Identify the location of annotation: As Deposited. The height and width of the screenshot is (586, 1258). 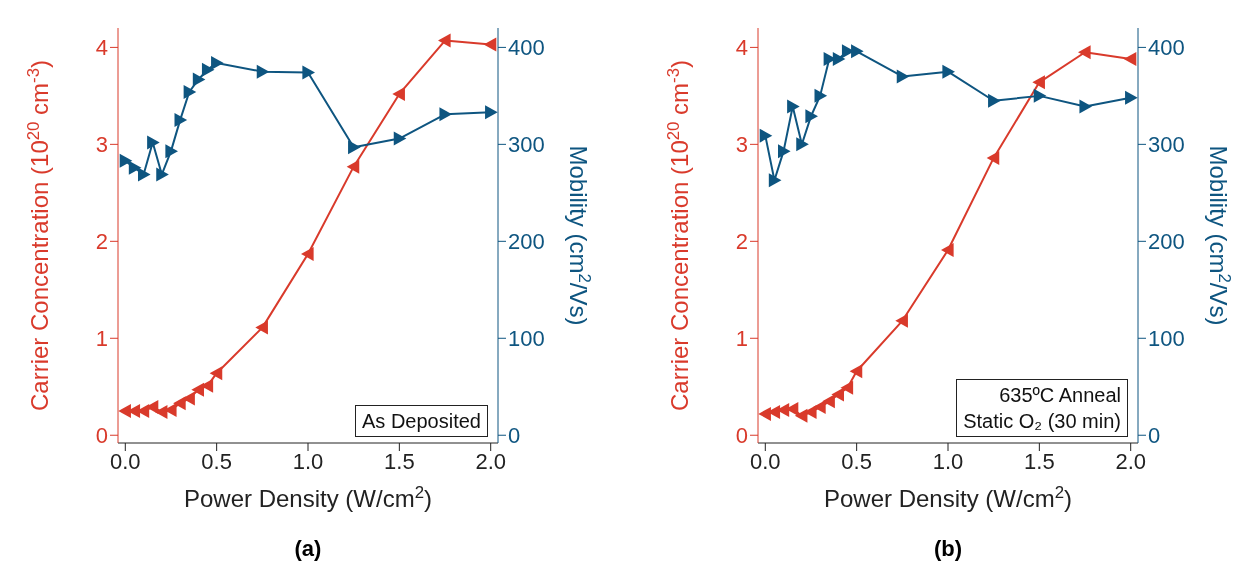
(421, 421).